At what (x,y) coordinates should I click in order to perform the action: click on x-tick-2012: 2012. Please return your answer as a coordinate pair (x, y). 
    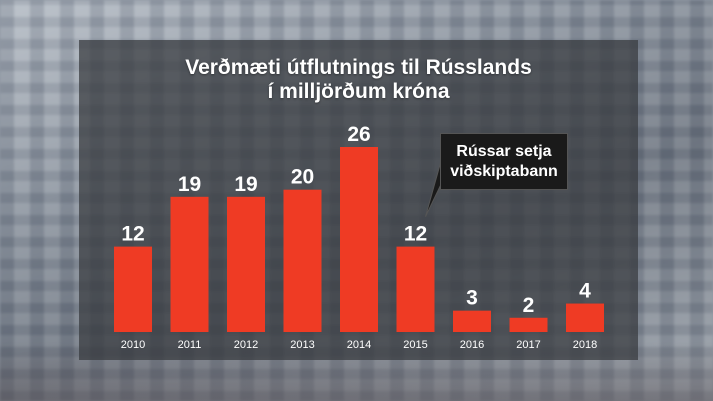
    Looking at the image, I should click on (246, 345).